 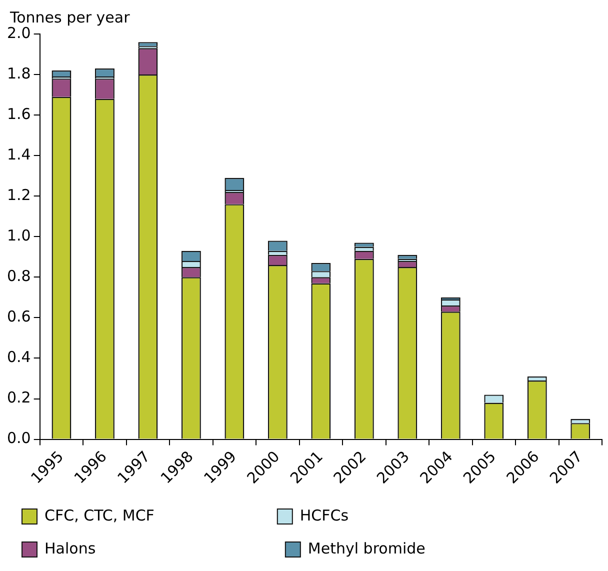 I want to click on y-tick-label: 0.8, so click(x=18, y=276).